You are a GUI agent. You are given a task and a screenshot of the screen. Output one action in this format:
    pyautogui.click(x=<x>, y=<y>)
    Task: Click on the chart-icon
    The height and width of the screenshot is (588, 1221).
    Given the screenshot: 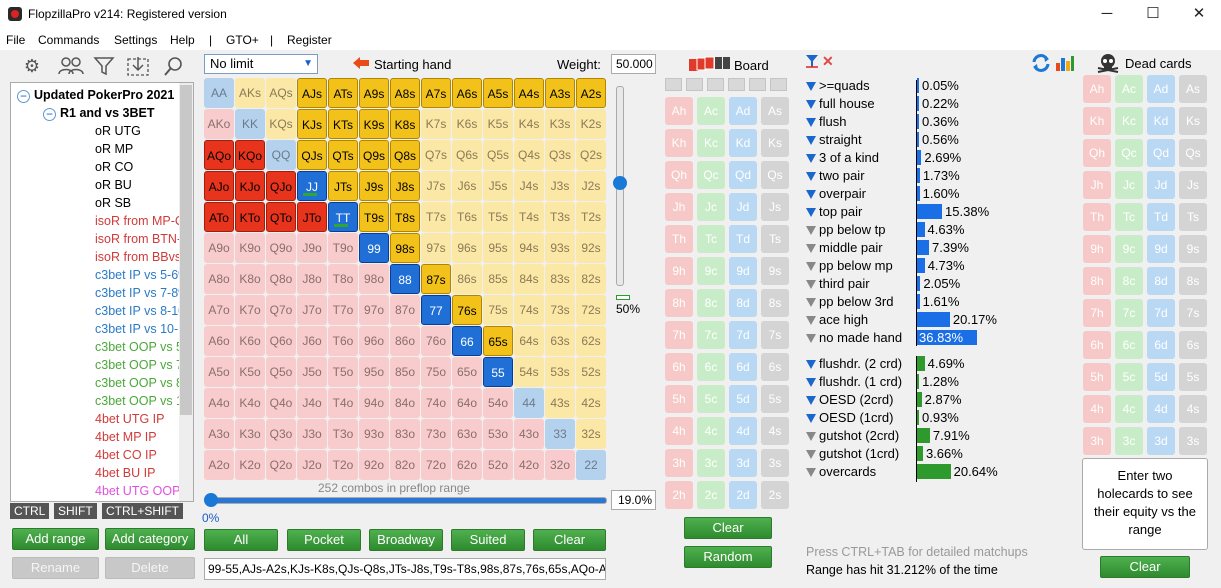 What is the action you would take?
    pyautogui.click(x=1065, y=63)
    